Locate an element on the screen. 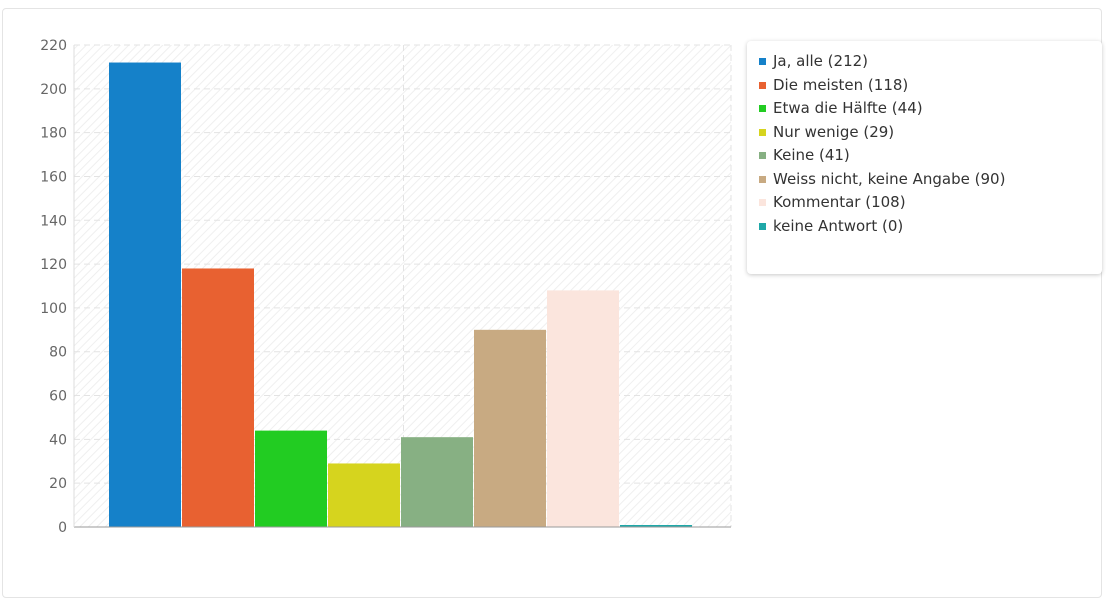 The height and width of the screenshot is (603, 1106). y-tick-label: 80 is located at coordinates (58, 353).